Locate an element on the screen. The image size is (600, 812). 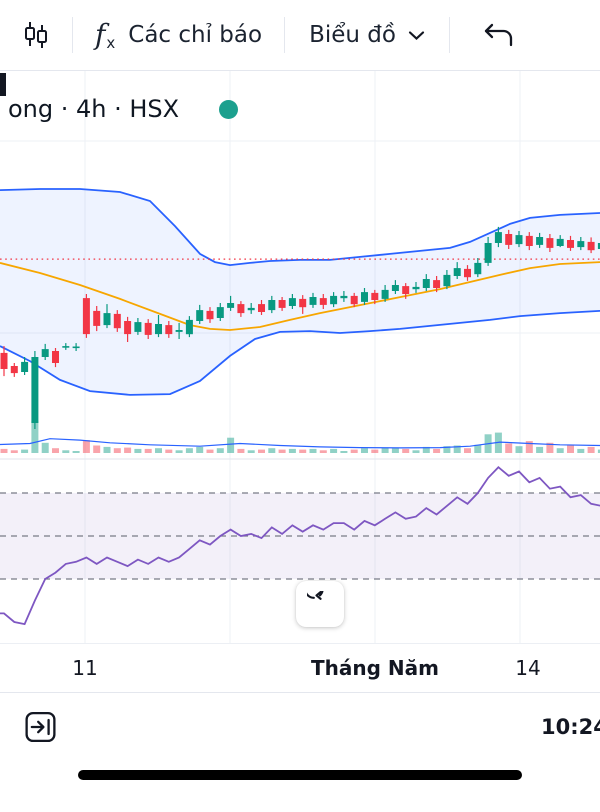
symbol-label: ong · 4h · HSX is located at coordinates (123, 109).